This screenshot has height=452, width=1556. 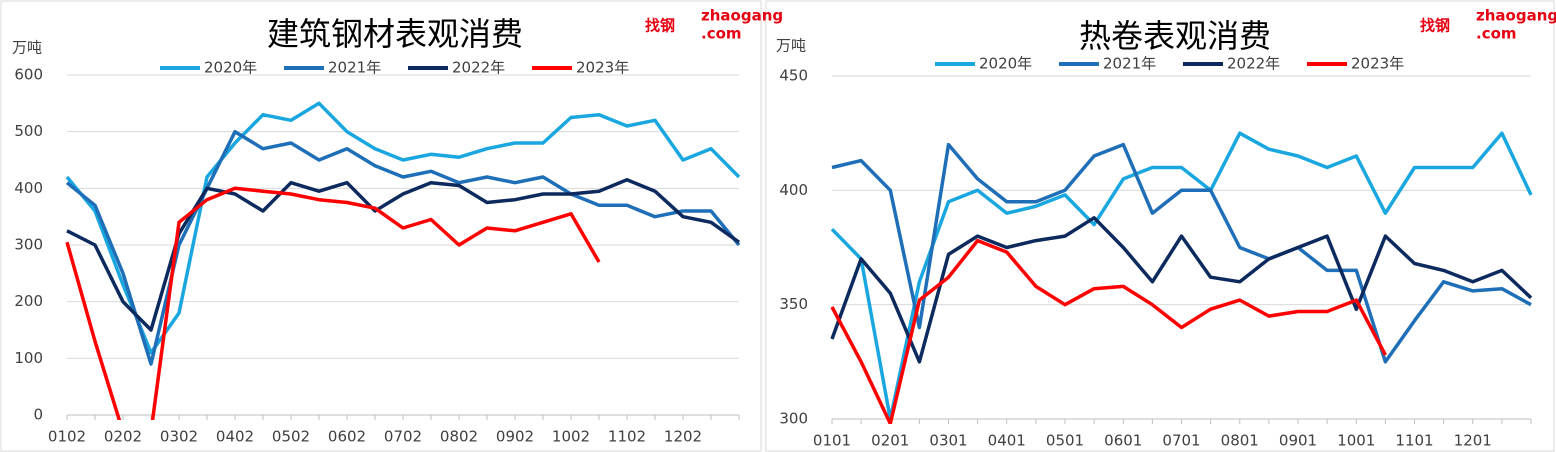 What do you see at coordinates (793, 304) in the screenshot?
I see `y-tick-label: 350` at bounding box center [793, 304].